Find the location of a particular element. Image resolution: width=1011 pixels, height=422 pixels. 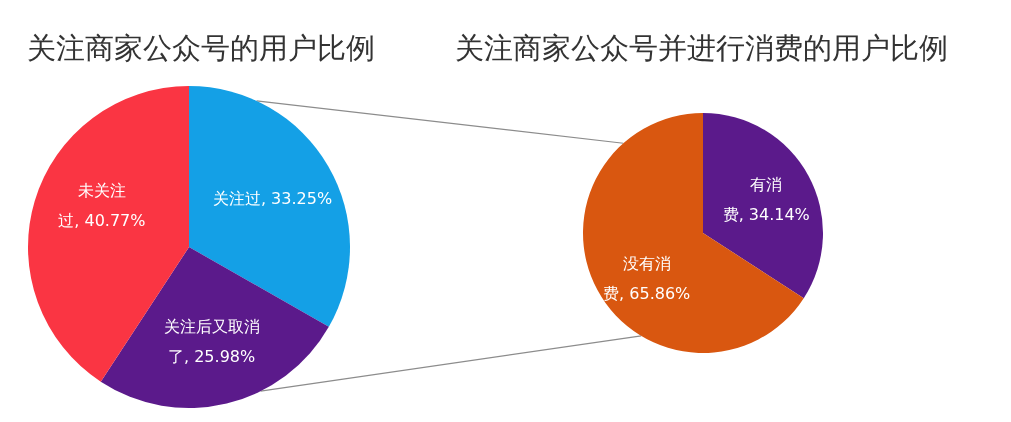

title: 关注商家公众号的用户比例 is located at coordinates (201, 48).